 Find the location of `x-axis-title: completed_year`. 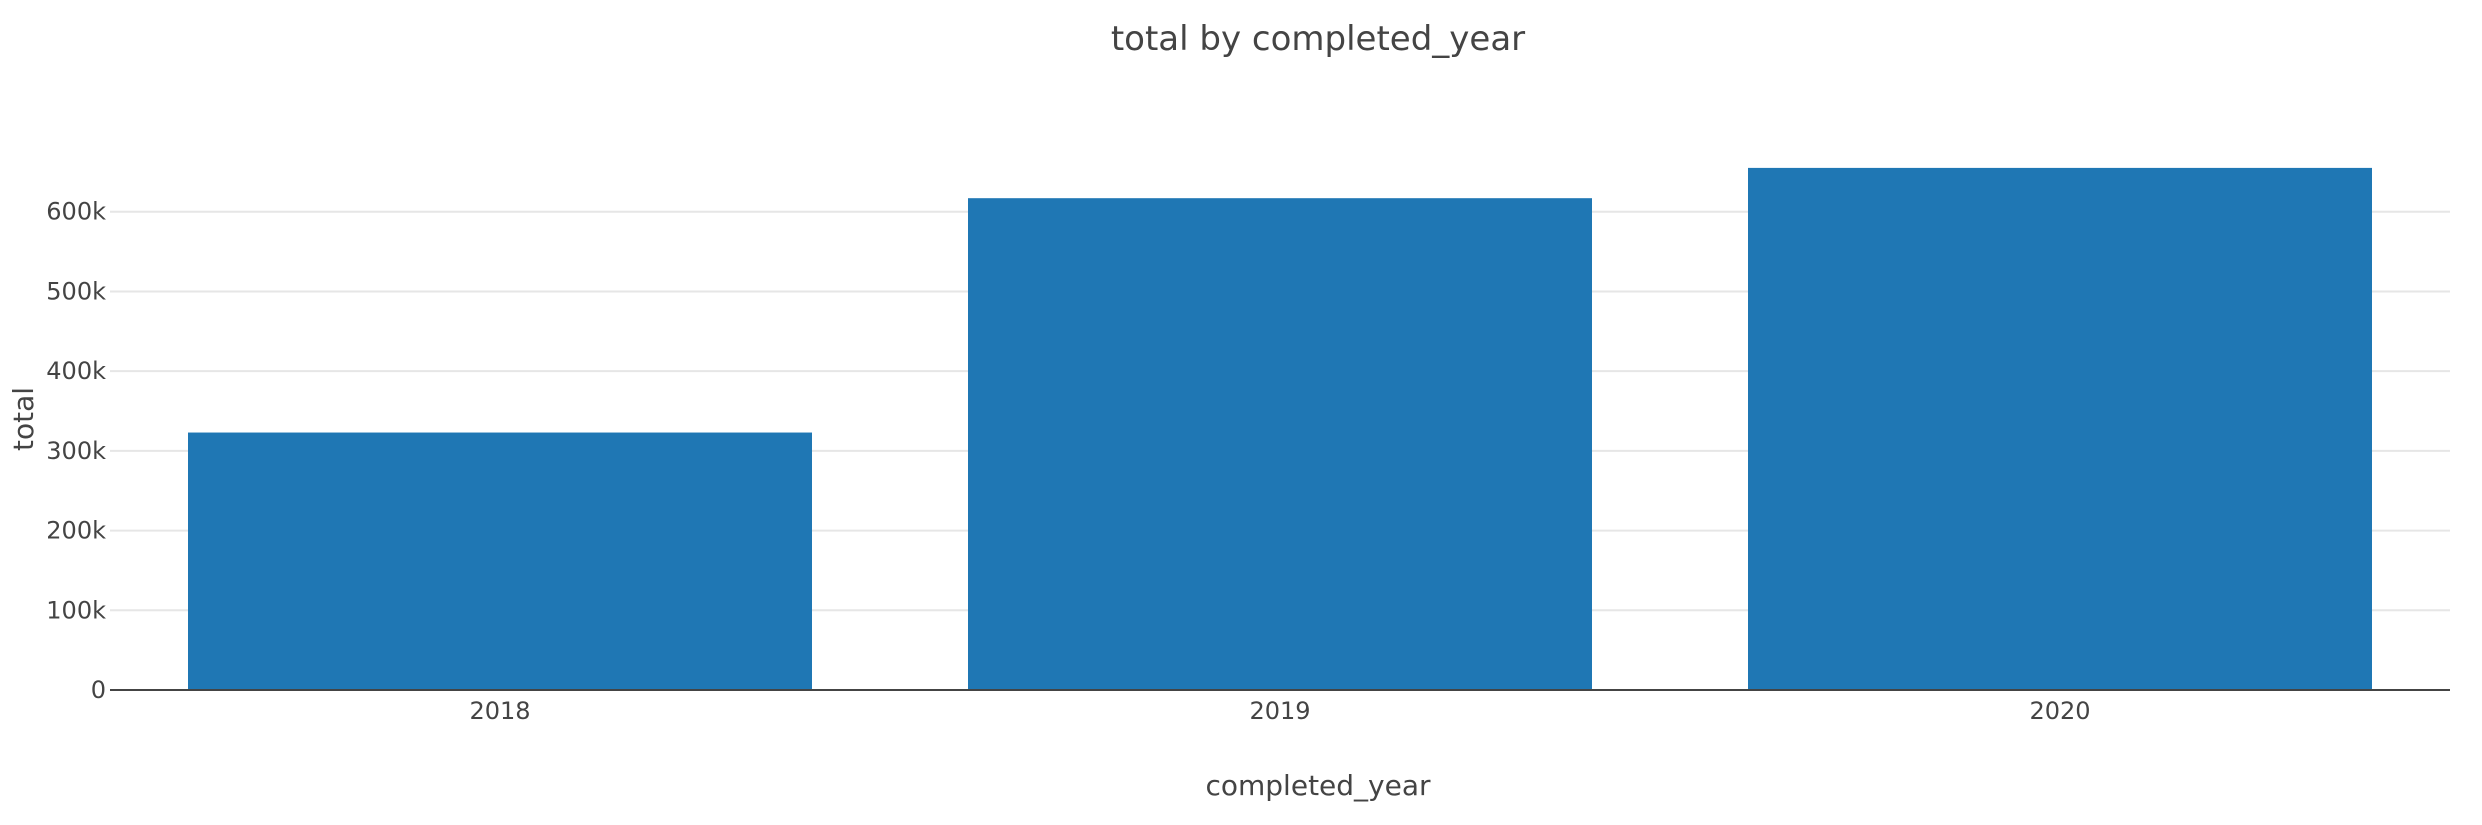

x-axis-title: completed_year is located at coordinates (1318, 785).